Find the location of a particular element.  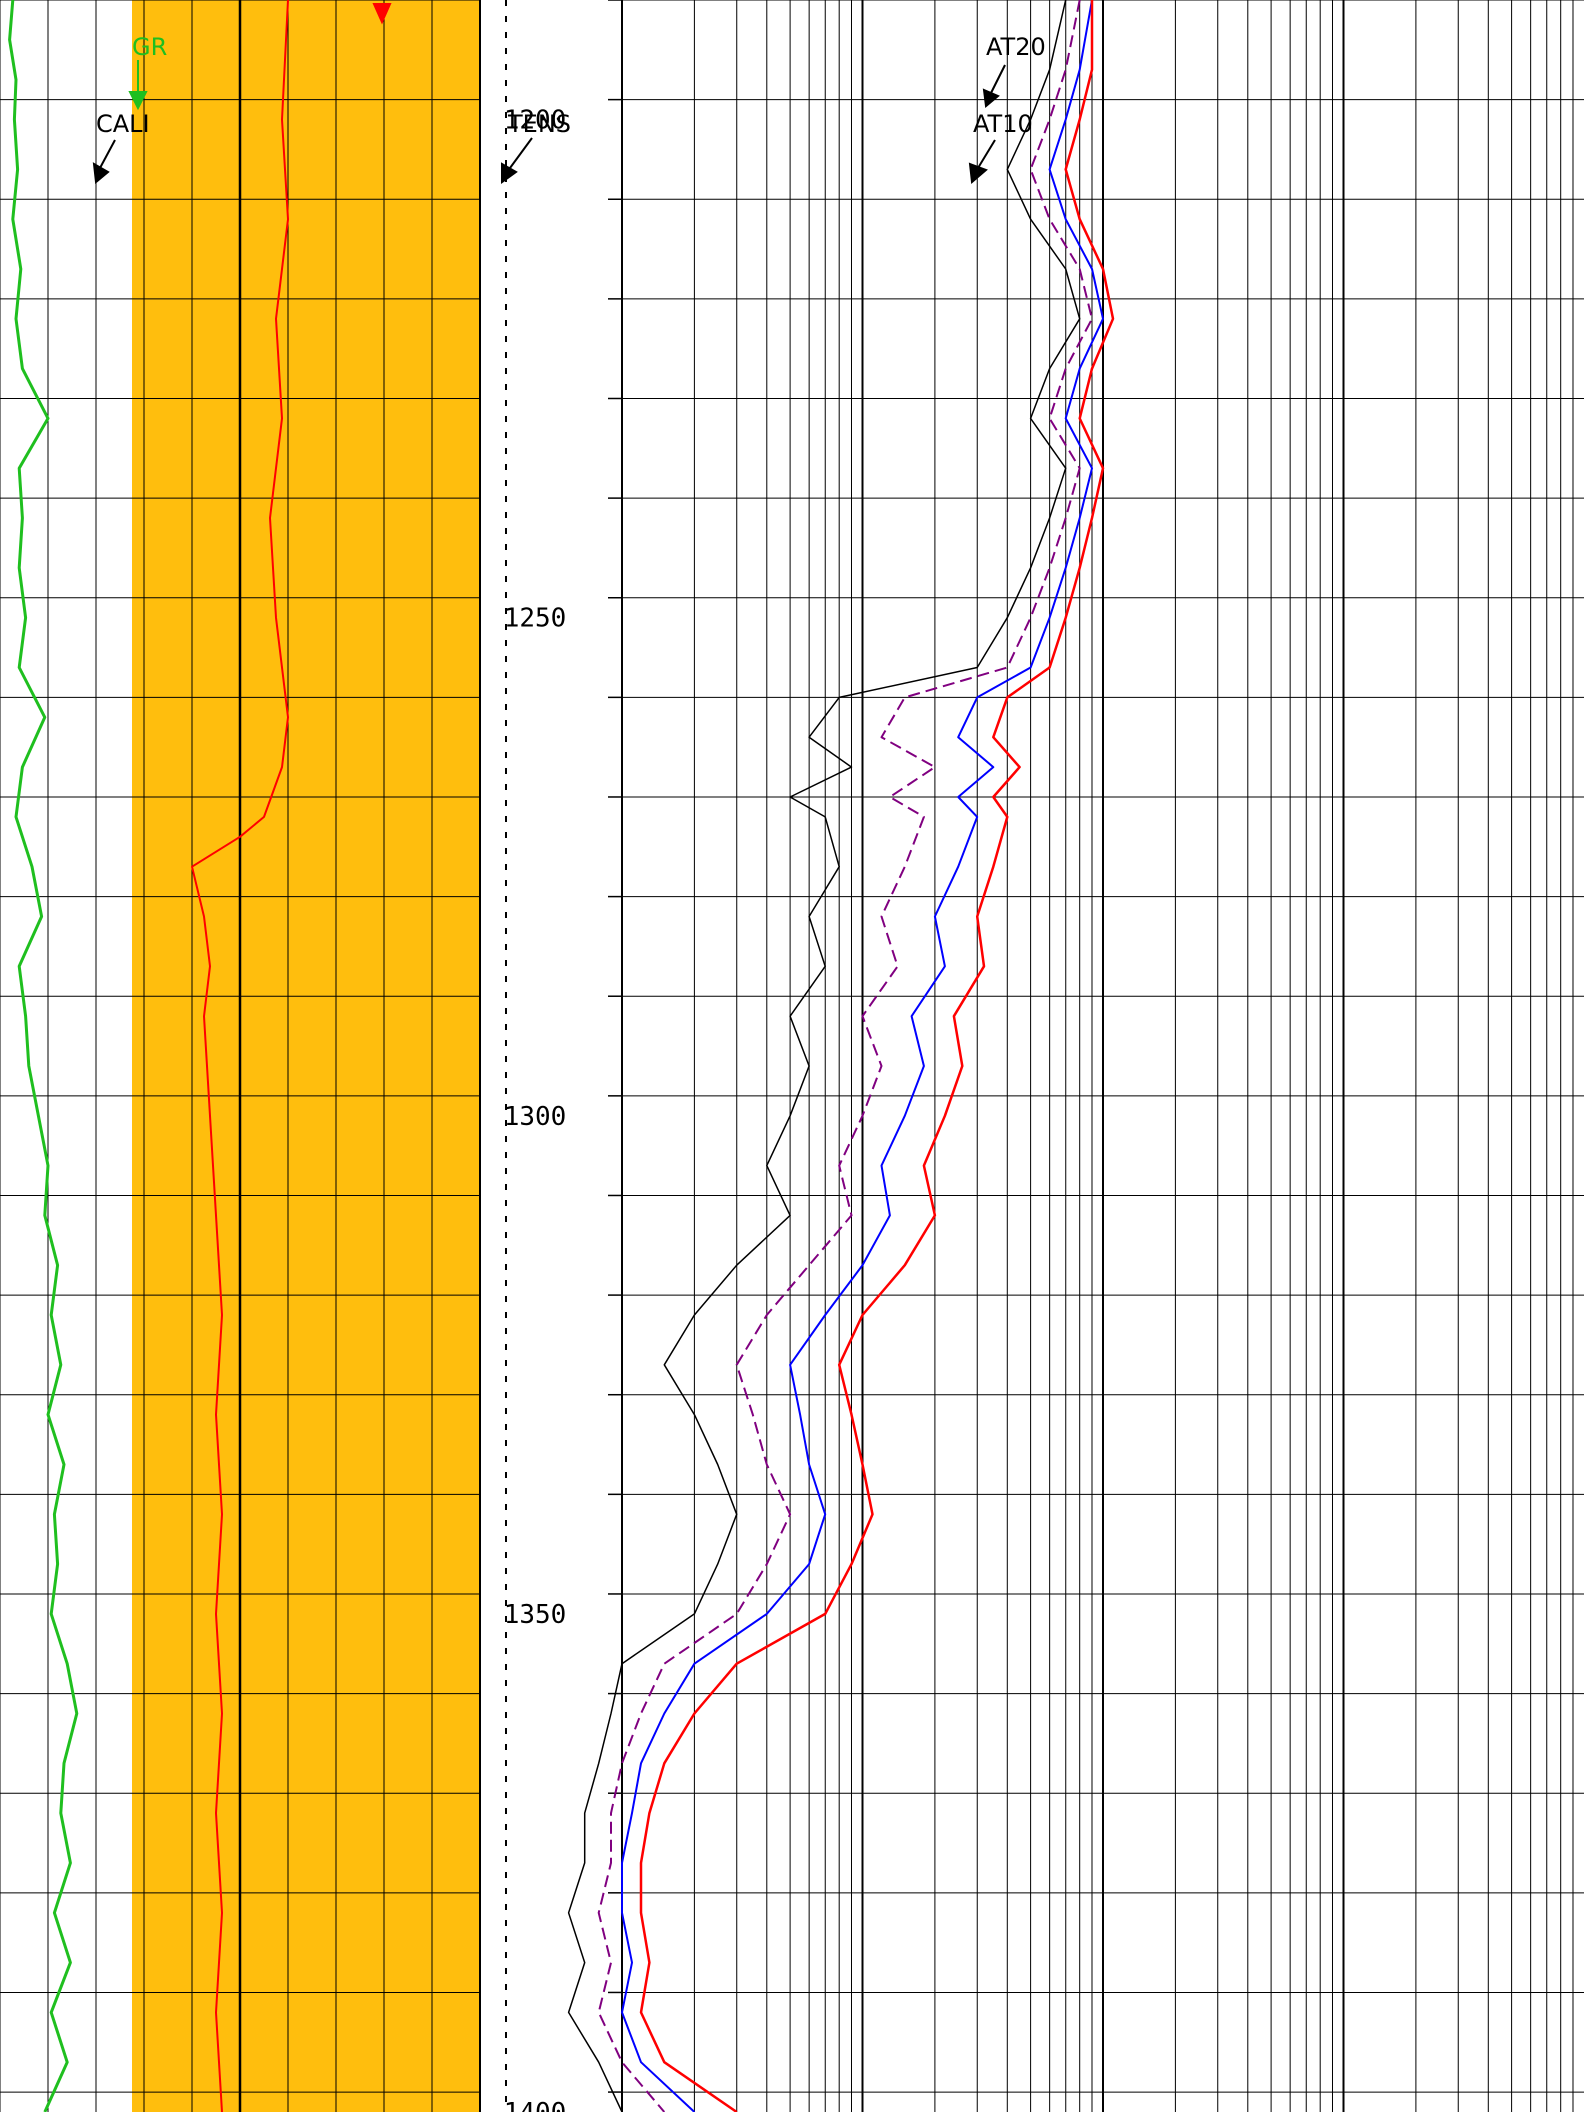

label-arrows is located at coordinates (549, 93).